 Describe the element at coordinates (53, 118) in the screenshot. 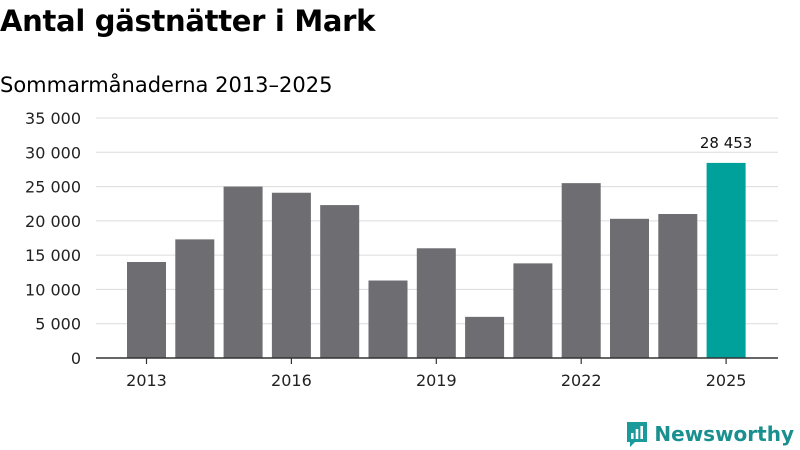

I see `y-tick-label: 35 000` at that location.